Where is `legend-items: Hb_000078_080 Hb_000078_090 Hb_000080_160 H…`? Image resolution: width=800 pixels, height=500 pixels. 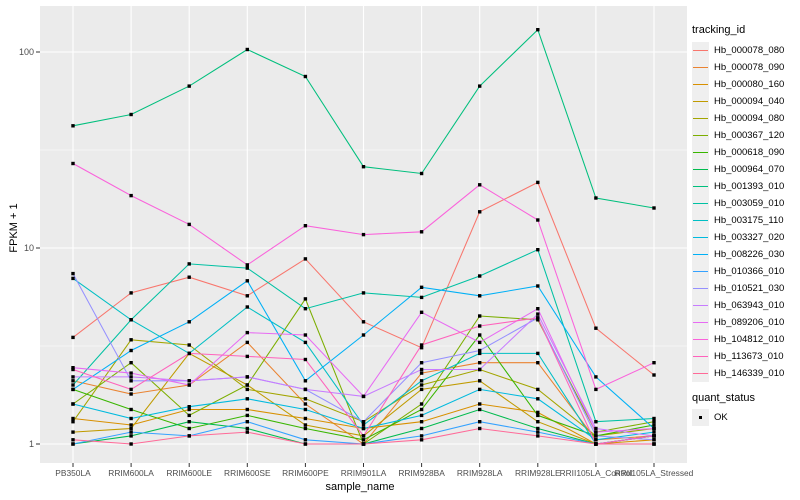
legend-items: Hb_000078_080 Hb_000078_090 Hb_000080_160 H… is located at coordinates (746, 212).